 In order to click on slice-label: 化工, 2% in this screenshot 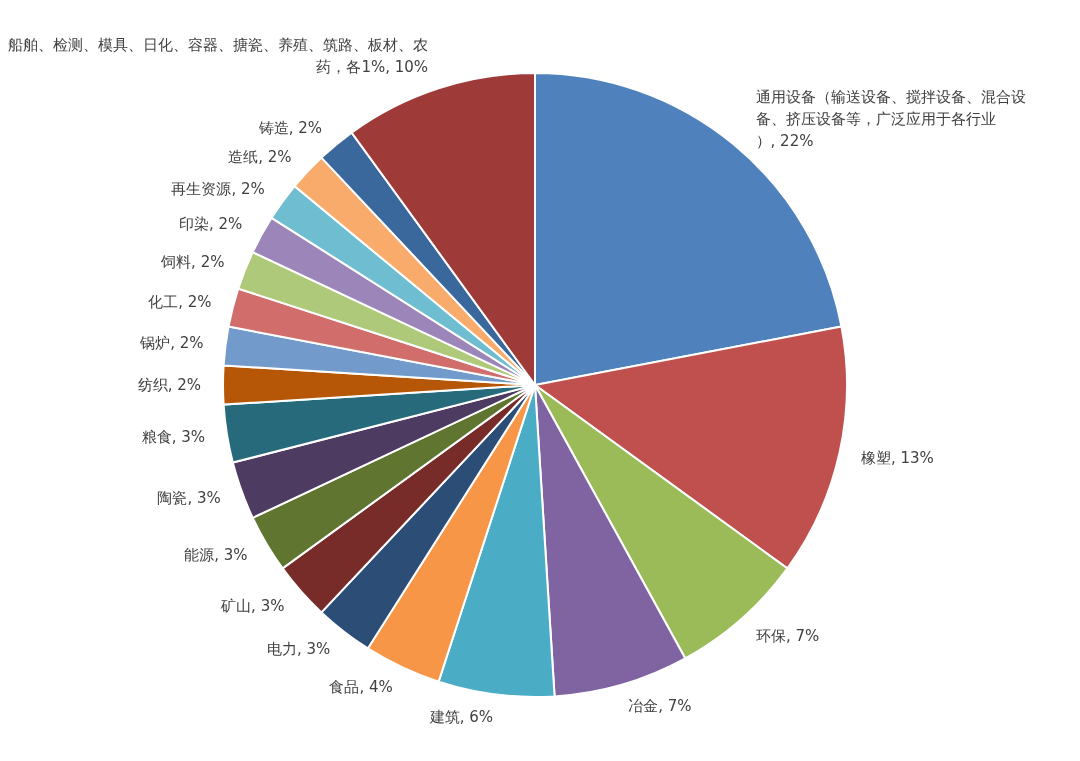, I will do `click(180, 302)`.